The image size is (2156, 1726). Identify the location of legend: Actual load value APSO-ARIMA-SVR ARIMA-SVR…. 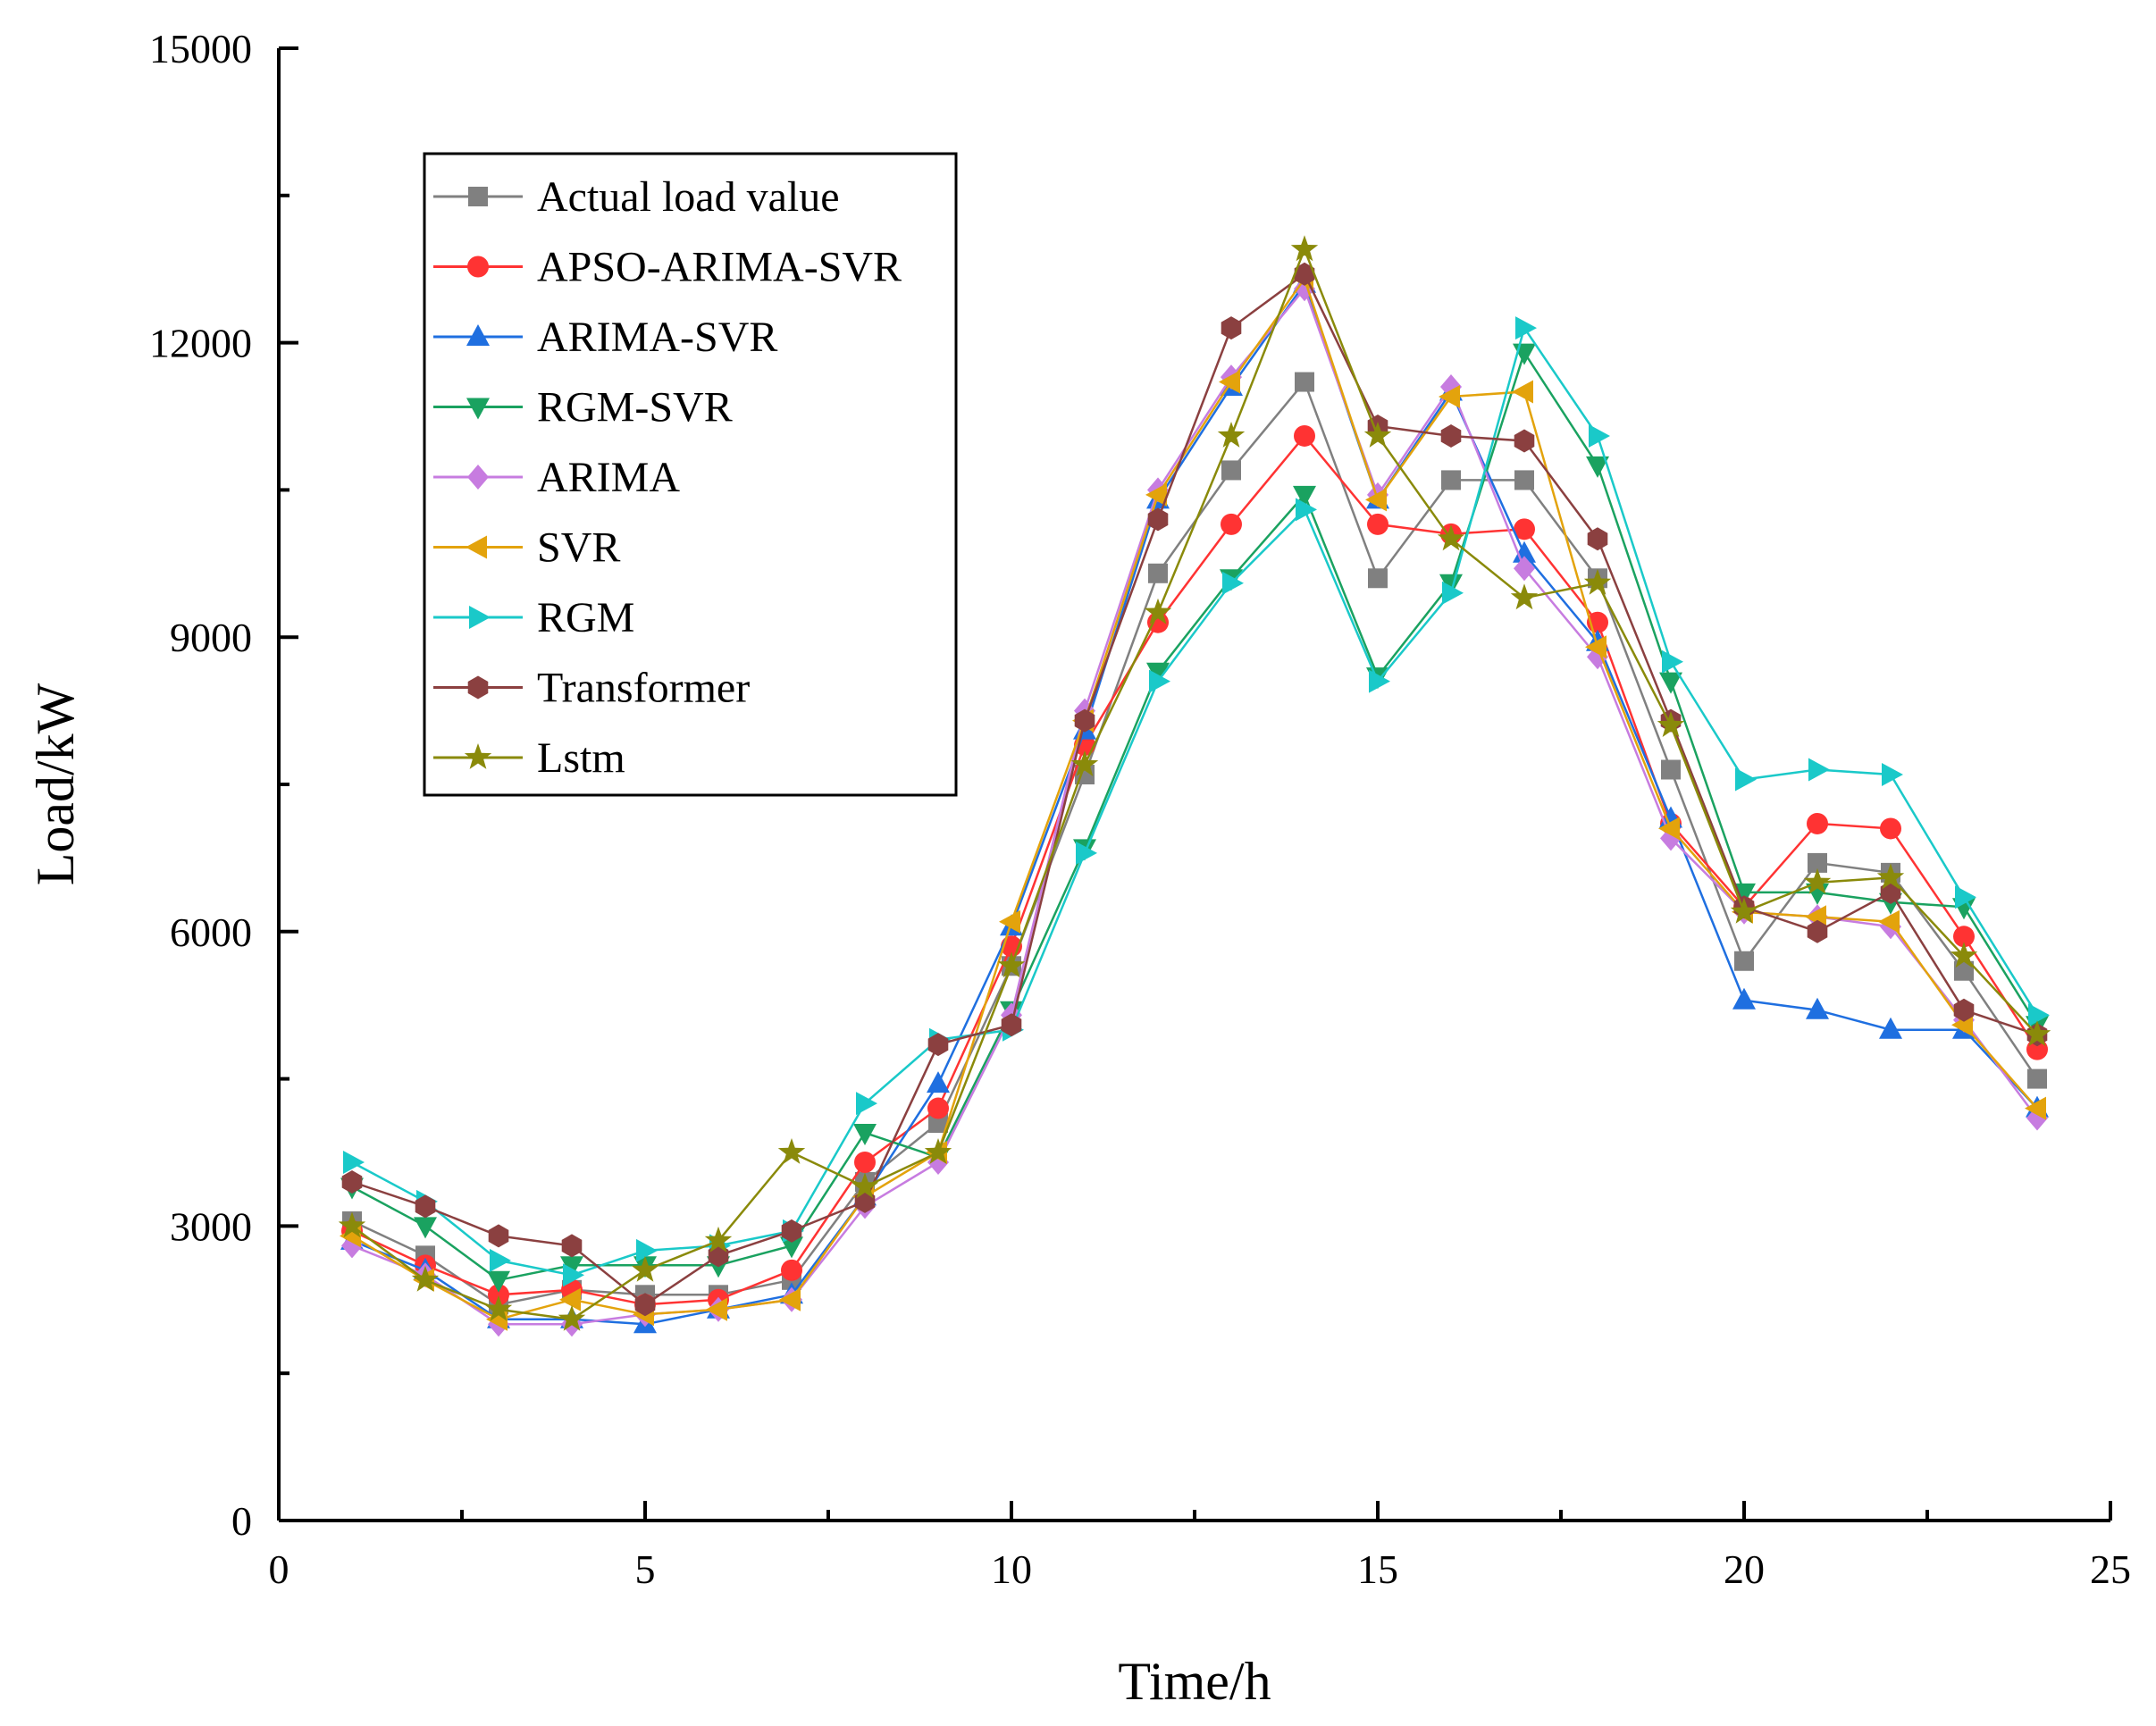
(691, 474).